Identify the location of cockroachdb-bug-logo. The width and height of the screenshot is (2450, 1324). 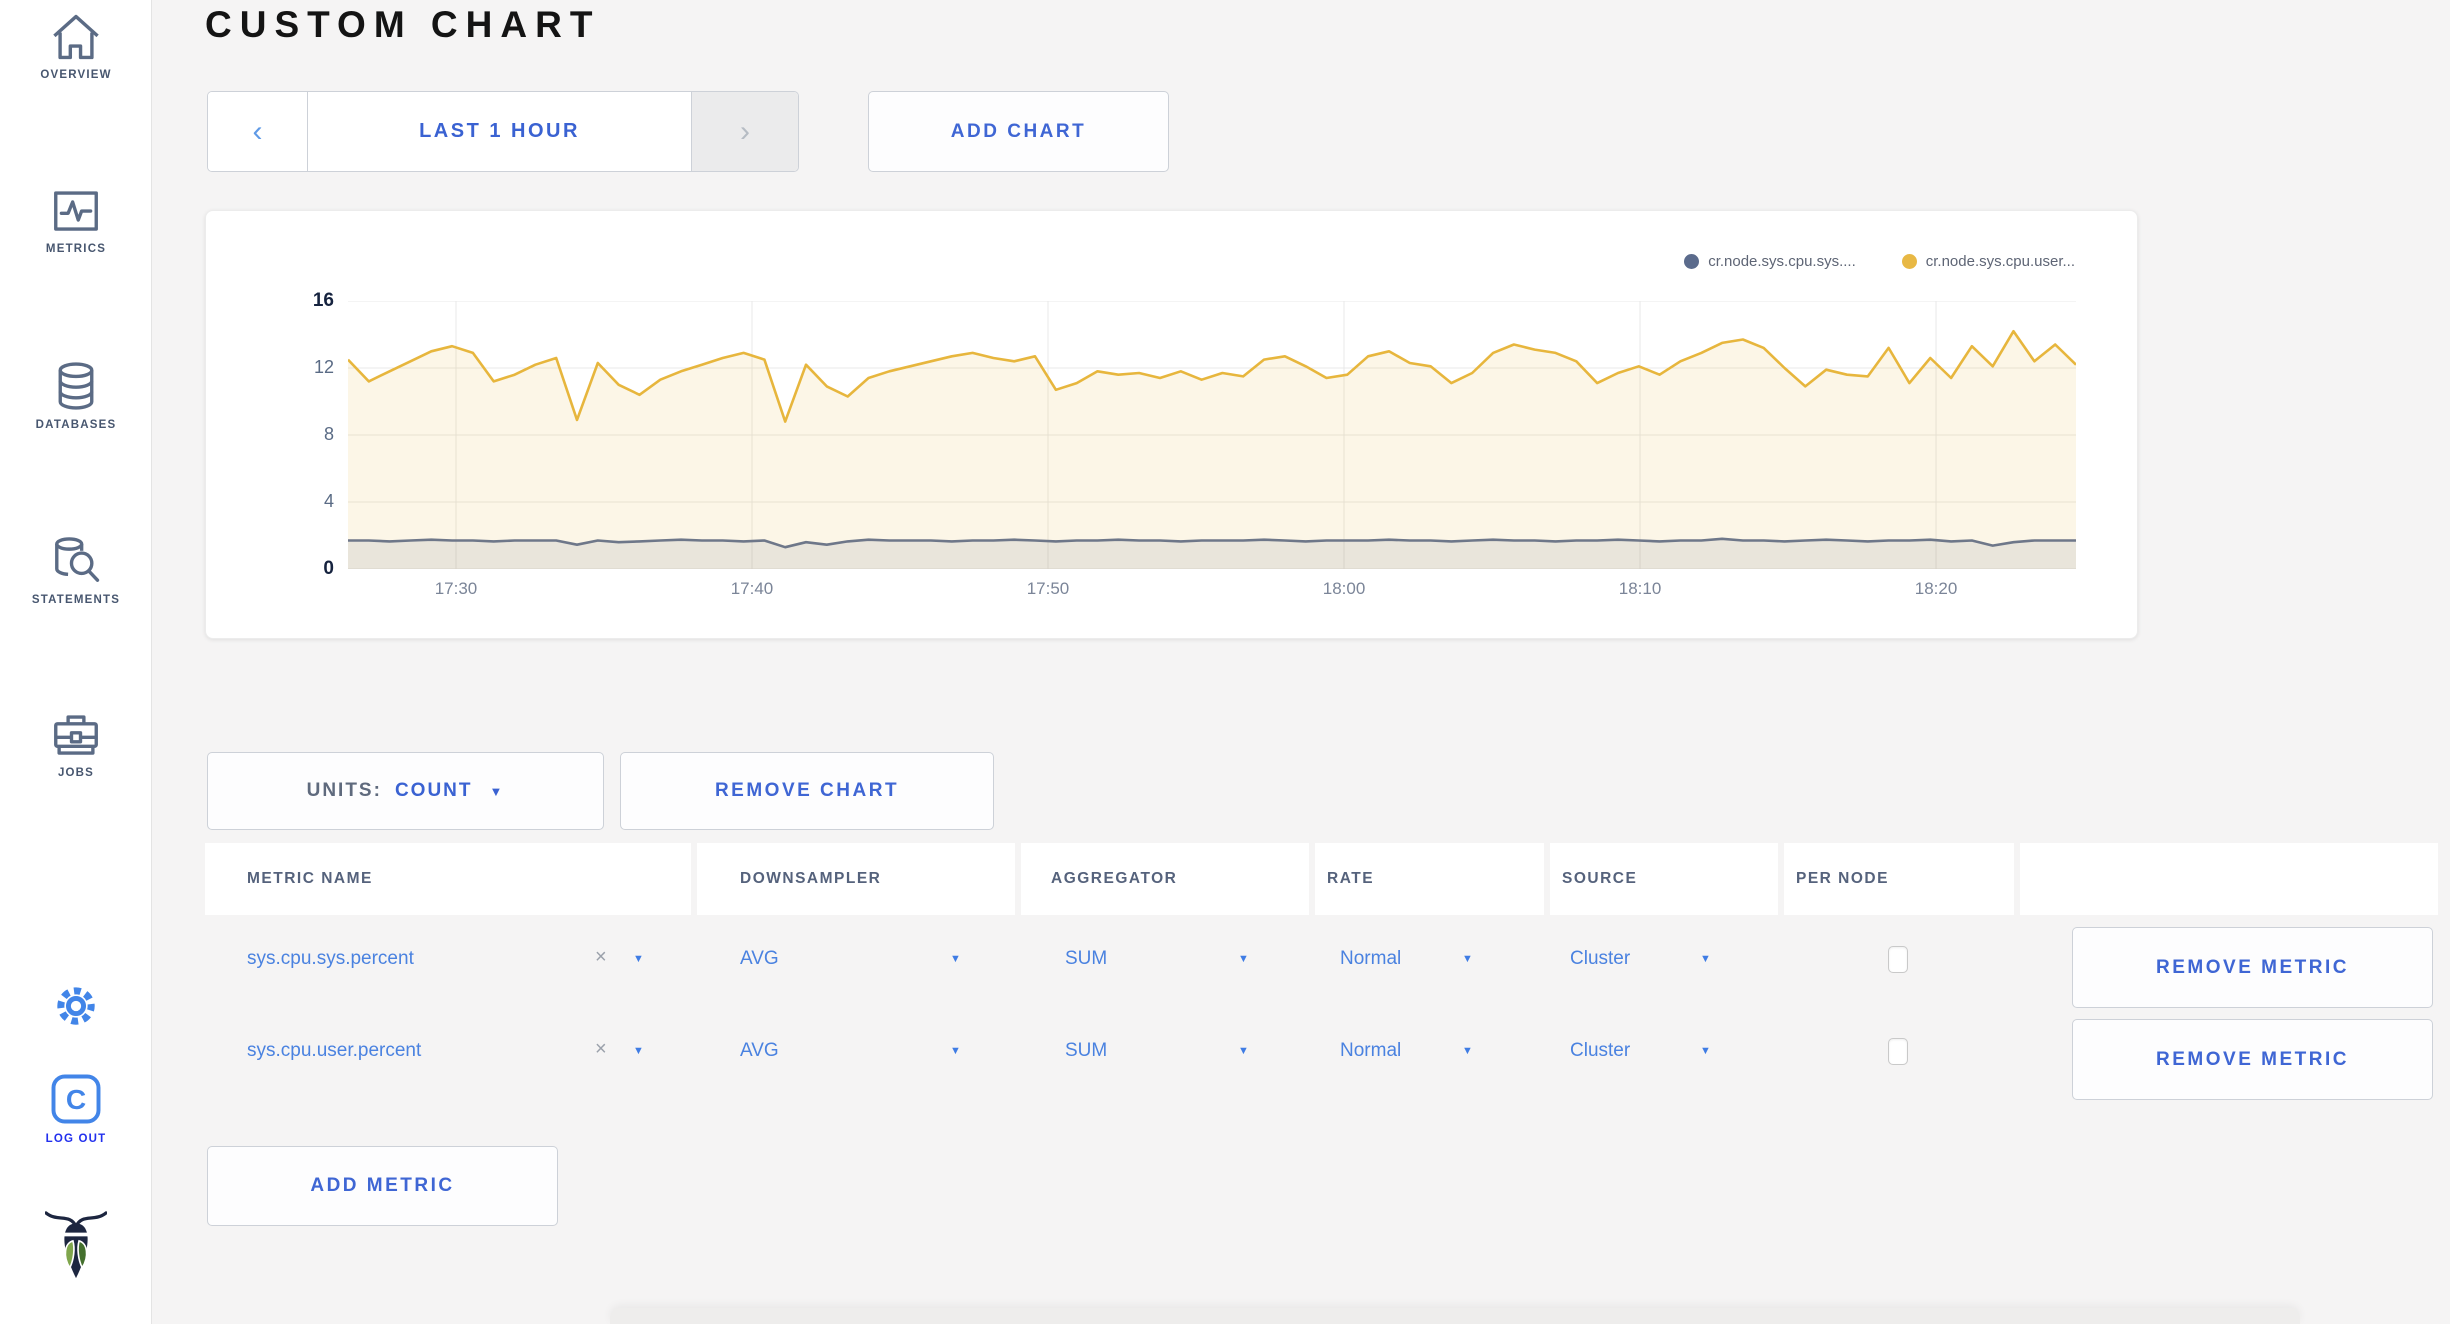
(76, 1244).